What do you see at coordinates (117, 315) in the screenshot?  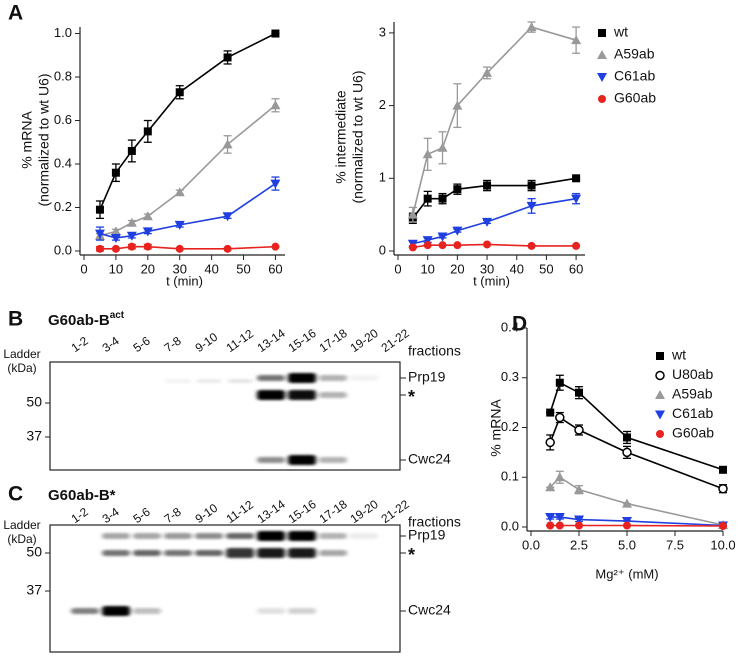 I see `blot-title-sup: act` at bounding box center [117, 315].